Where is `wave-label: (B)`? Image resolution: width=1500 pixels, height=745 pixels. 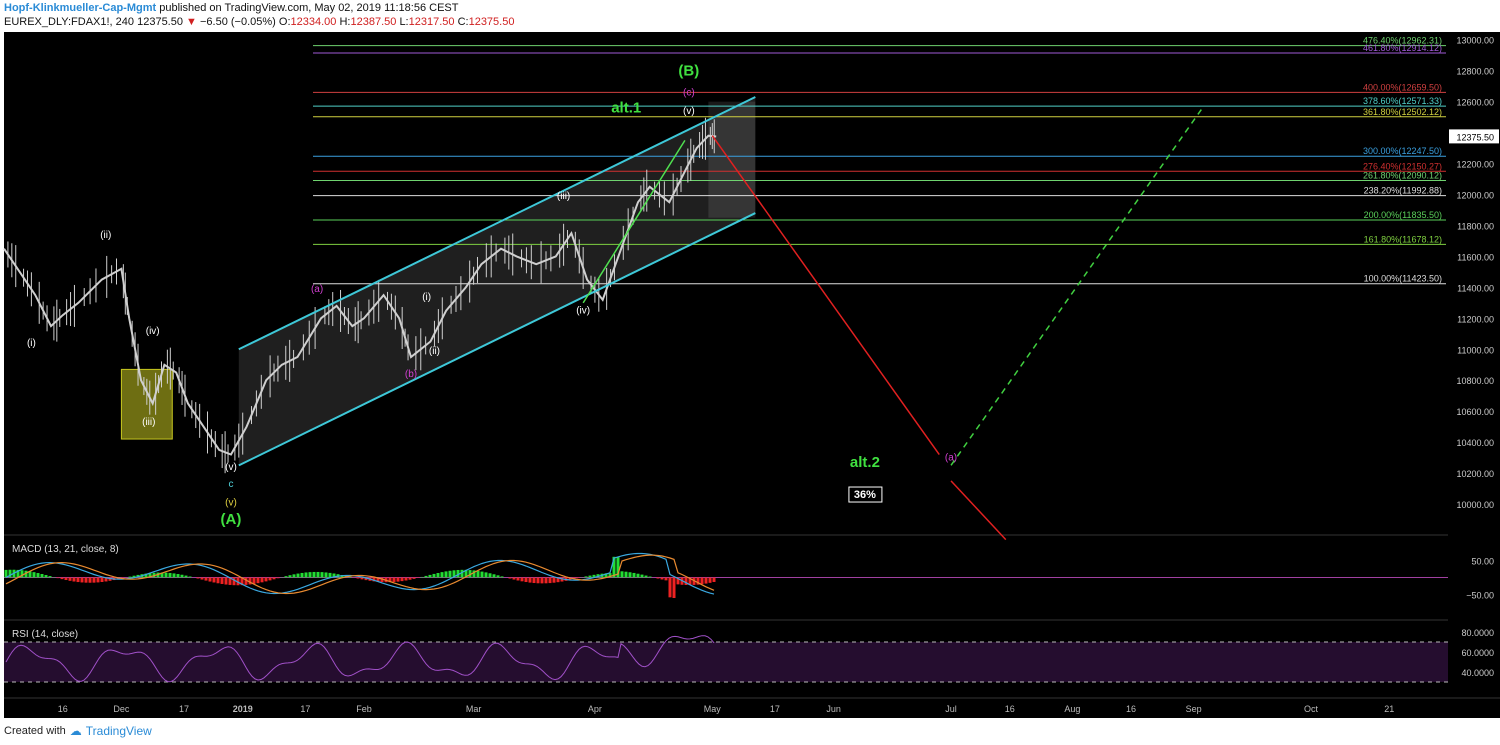 wave-label: (B) is located at coordinates (688, 70).